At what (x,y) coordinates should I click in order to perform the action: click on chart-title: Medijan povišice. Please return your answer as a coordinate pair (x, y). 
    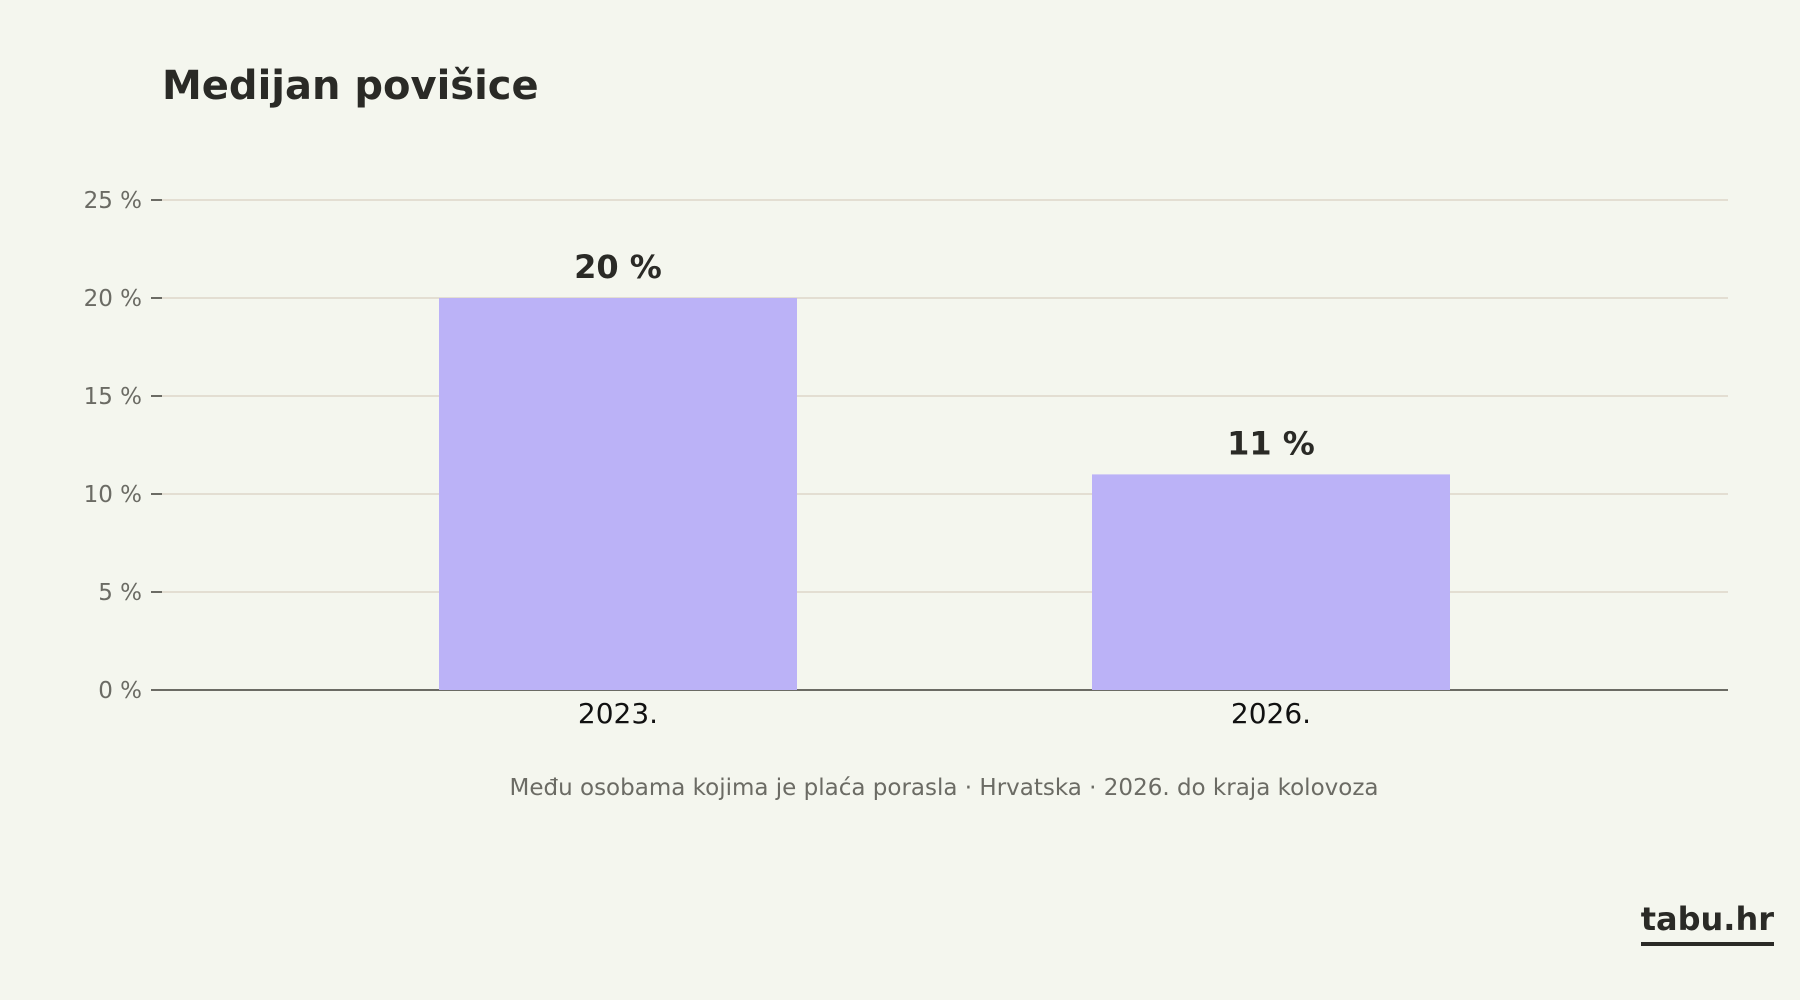
    Looking at the image, I should click on (350, 86).